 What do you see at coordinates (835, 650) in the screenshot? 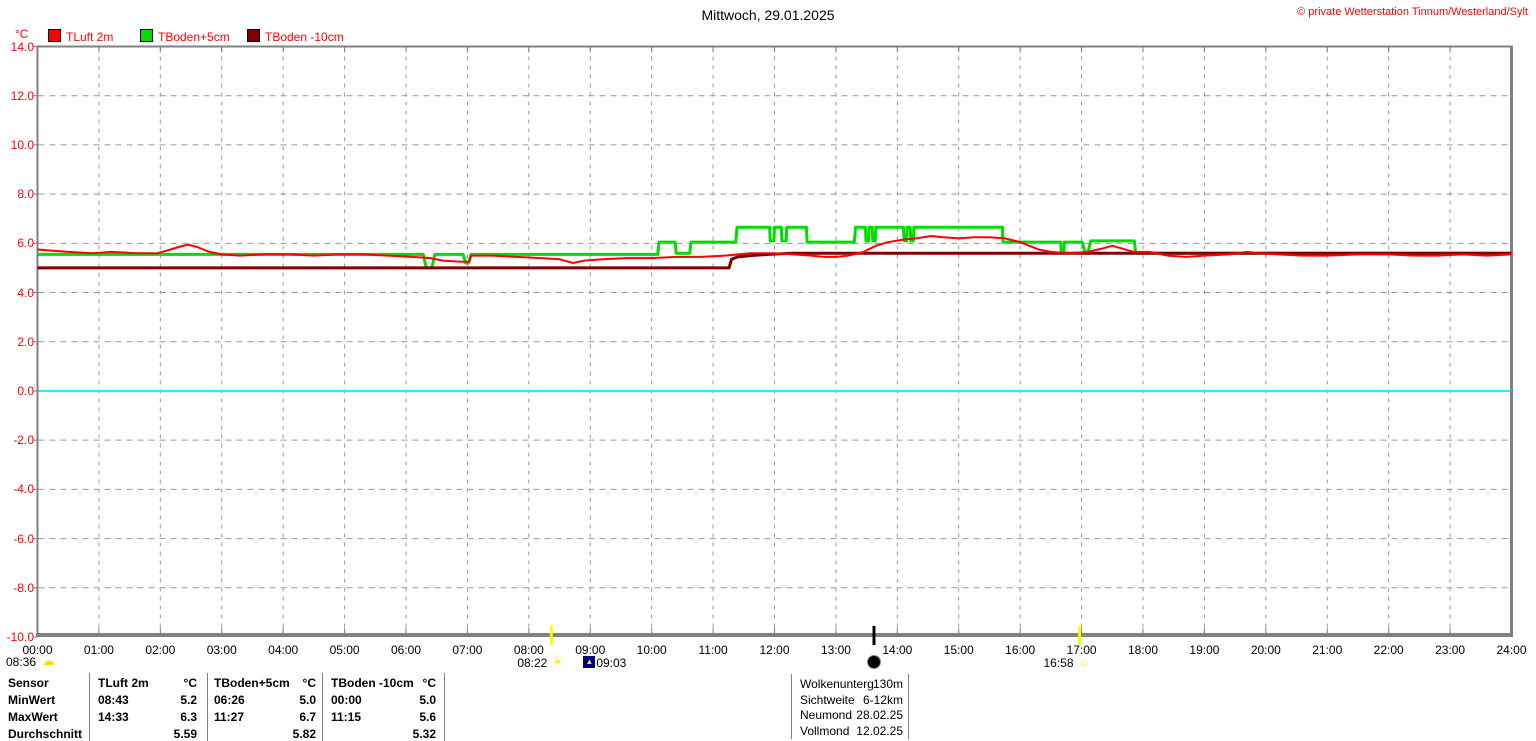
I see `x-tick-label: 13:00` at bounding box center [835, 650].